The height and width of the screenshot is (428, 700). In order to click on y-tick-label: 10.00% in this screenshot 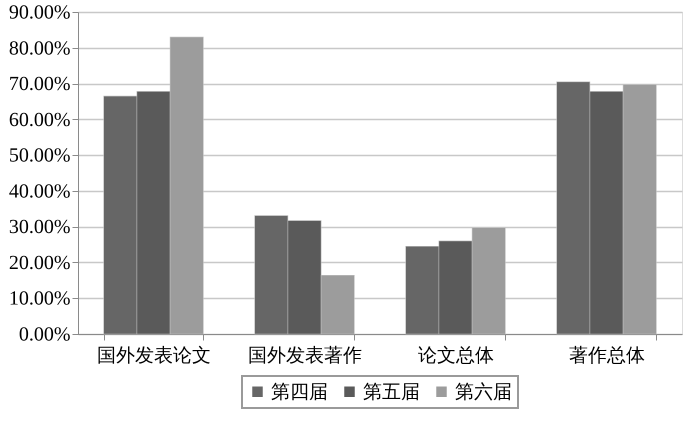, I will do `click(39, 299)`.